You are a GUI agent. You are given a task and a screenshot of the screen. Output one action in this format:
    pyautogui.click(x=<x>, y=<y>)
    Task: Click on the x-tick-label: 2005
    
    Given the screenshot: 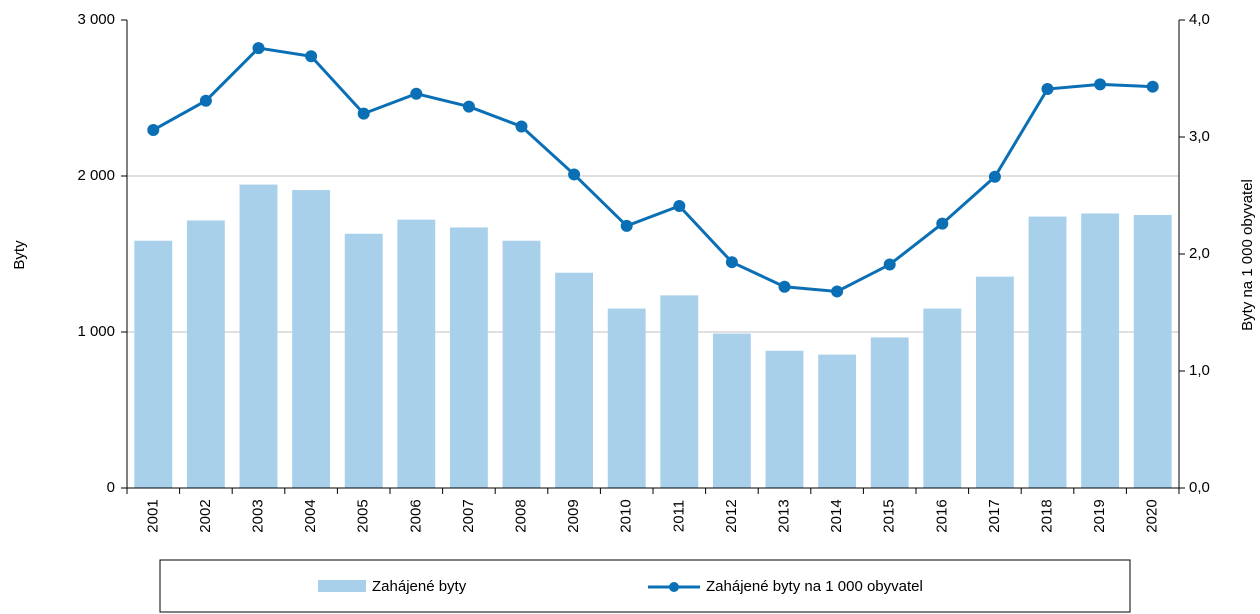 What is the action you would take?
    pyautogui.click(x=363, y=515)
    